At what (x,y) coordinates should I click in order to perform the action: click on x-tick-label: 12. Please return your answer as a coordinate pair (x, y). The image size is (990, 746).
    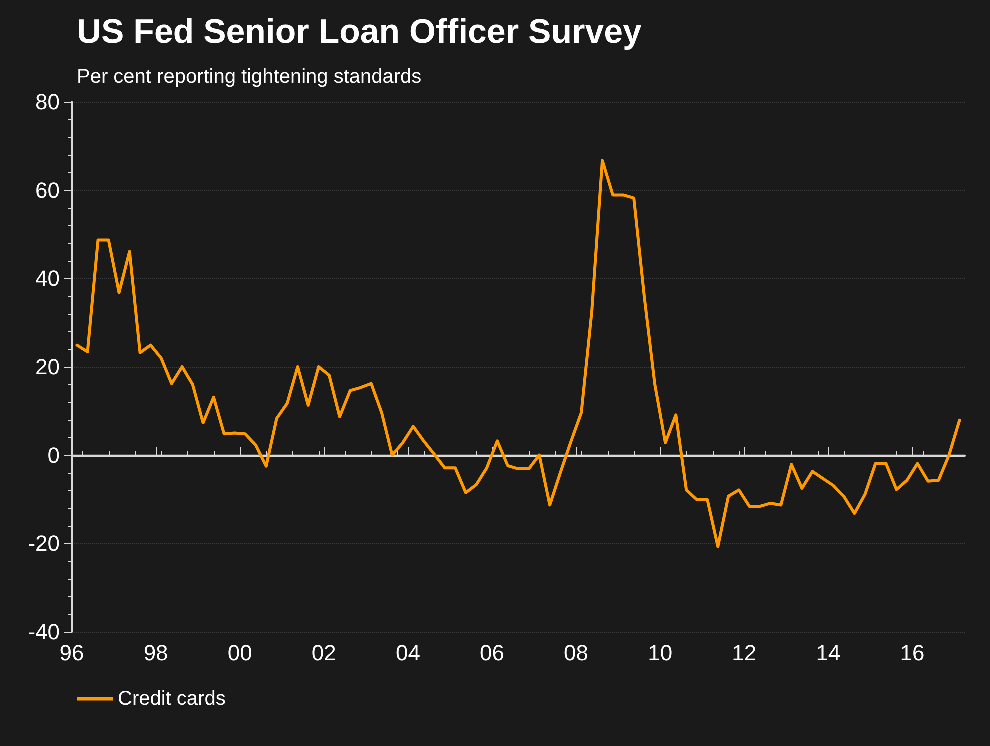
    Looking at the image, I should click on (744, 653).